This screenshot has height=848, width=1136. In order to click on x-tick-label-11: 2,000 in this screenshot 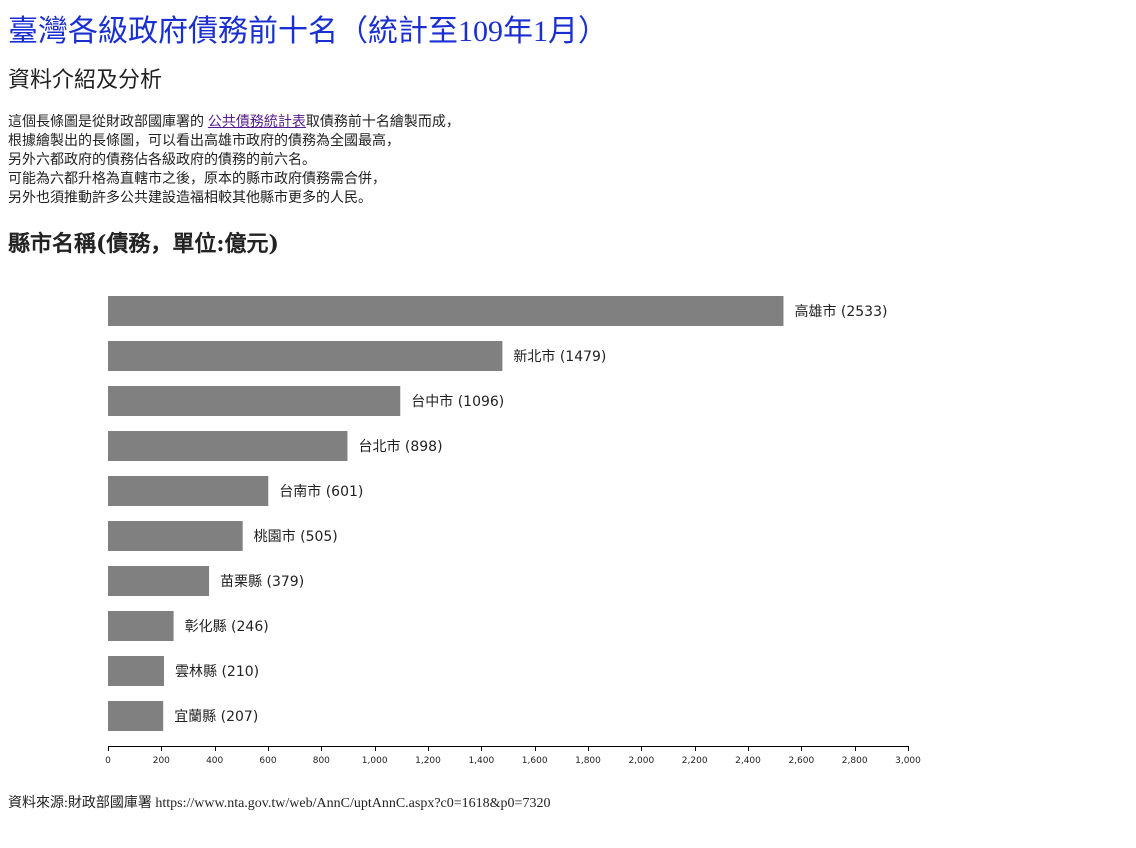, I will do `click(641, 761)`.